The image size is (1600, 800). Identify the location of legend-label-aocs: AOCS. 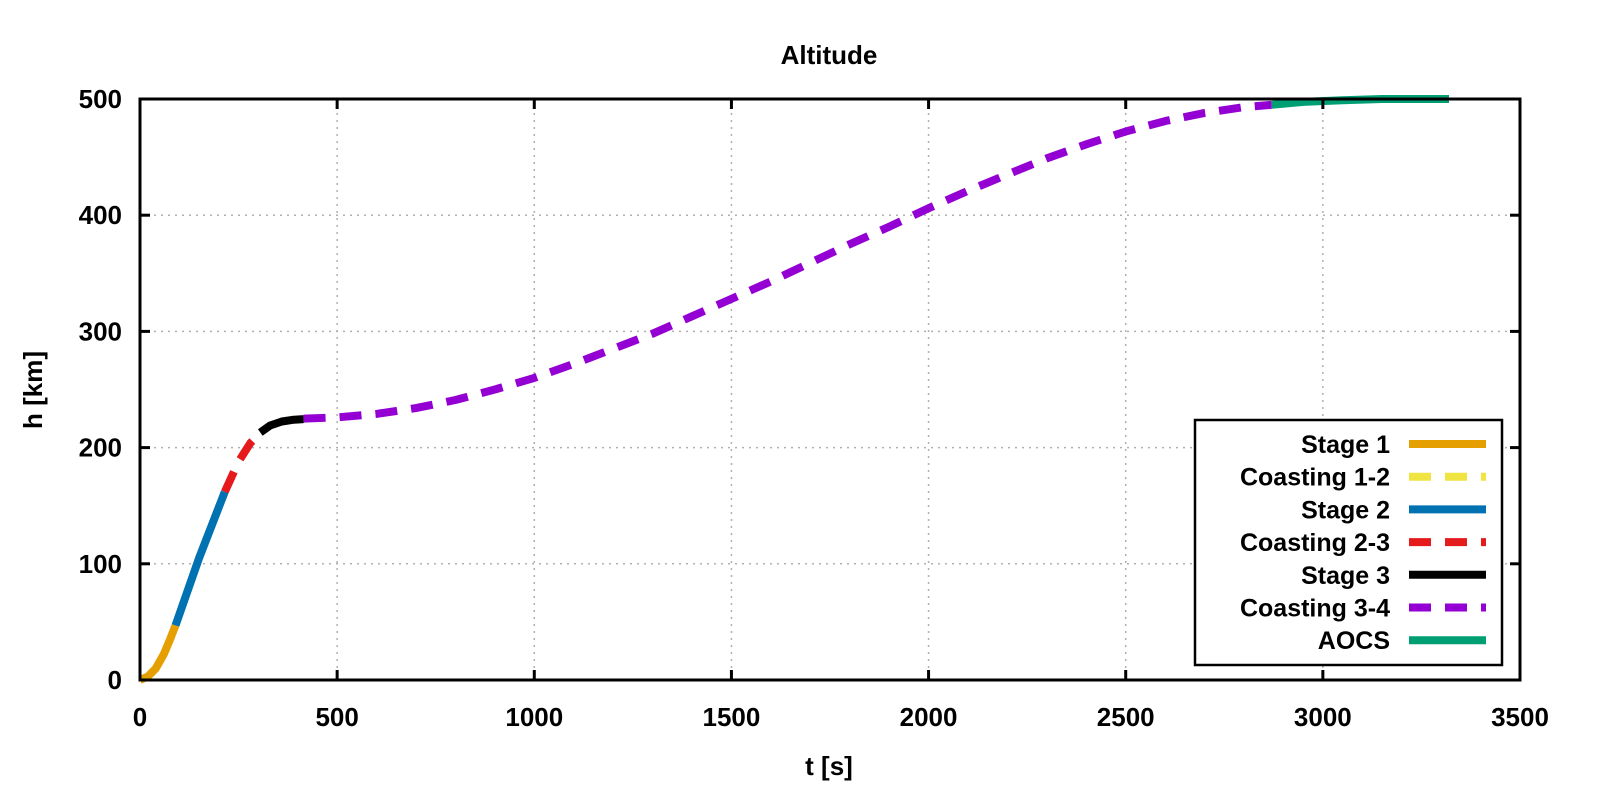
(1354, 641).